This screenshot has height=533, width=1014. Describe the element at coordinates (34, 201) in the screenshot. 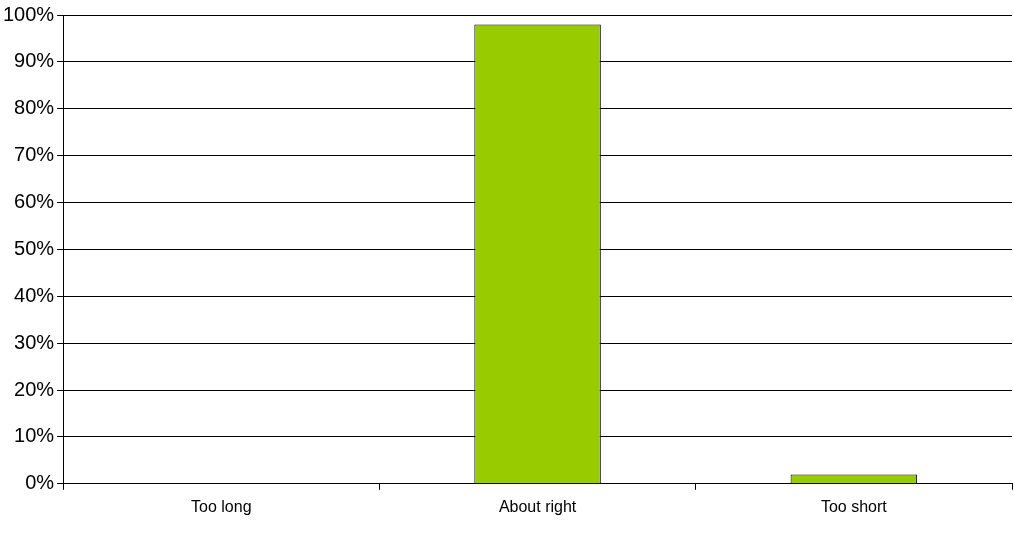

I see `y-tick-label: 60%` at that location.